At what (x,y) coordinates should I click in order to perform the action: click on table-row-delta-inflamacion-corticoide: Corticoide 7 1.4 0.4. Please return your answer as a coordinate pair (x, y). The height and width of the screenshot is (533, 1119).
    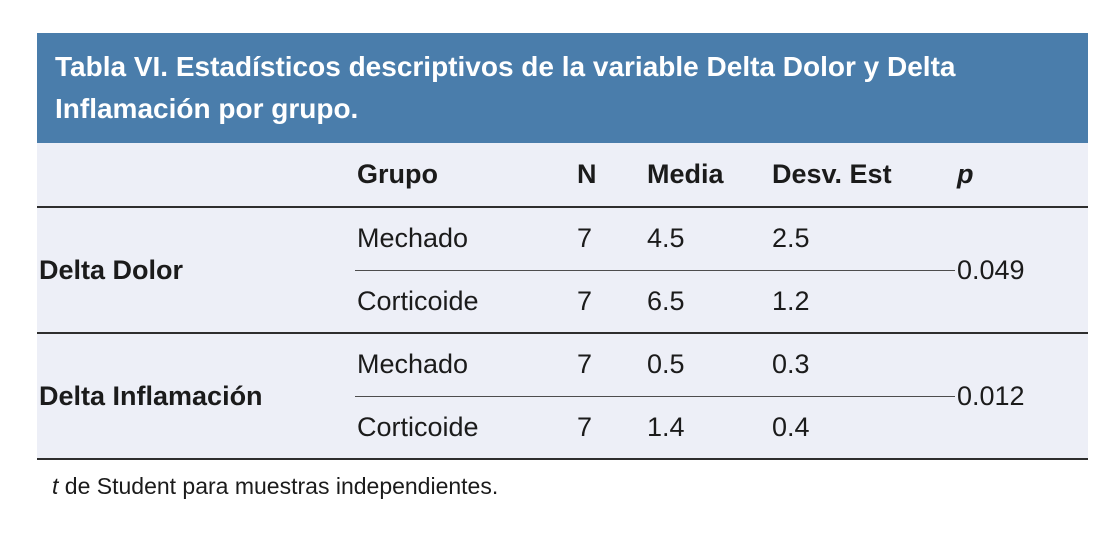
    Looking at the image, I should click on (562, 428).